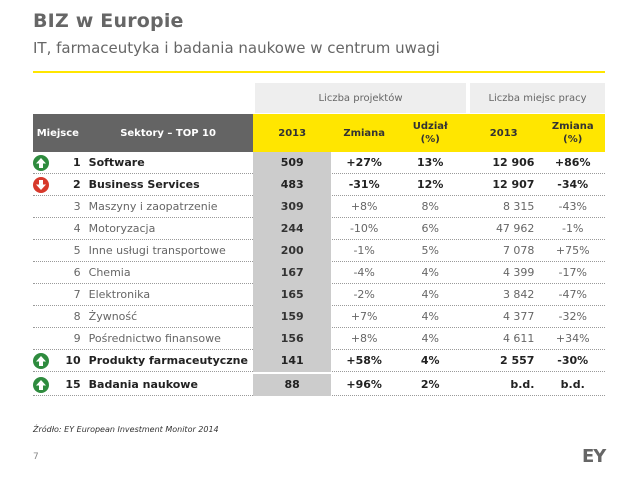 Image resolution: width=638 pixels, height=479 pixels. Describe the element at coordinates (36, 457) in the screenshot. I see `page-number: 7` at that location.